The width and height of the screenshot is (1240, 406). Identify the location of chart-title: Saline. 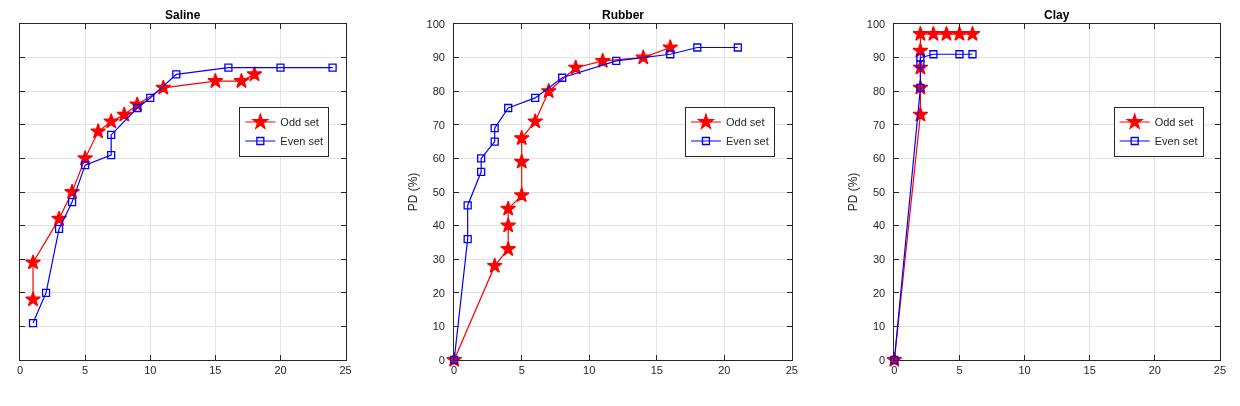
(183, 15).